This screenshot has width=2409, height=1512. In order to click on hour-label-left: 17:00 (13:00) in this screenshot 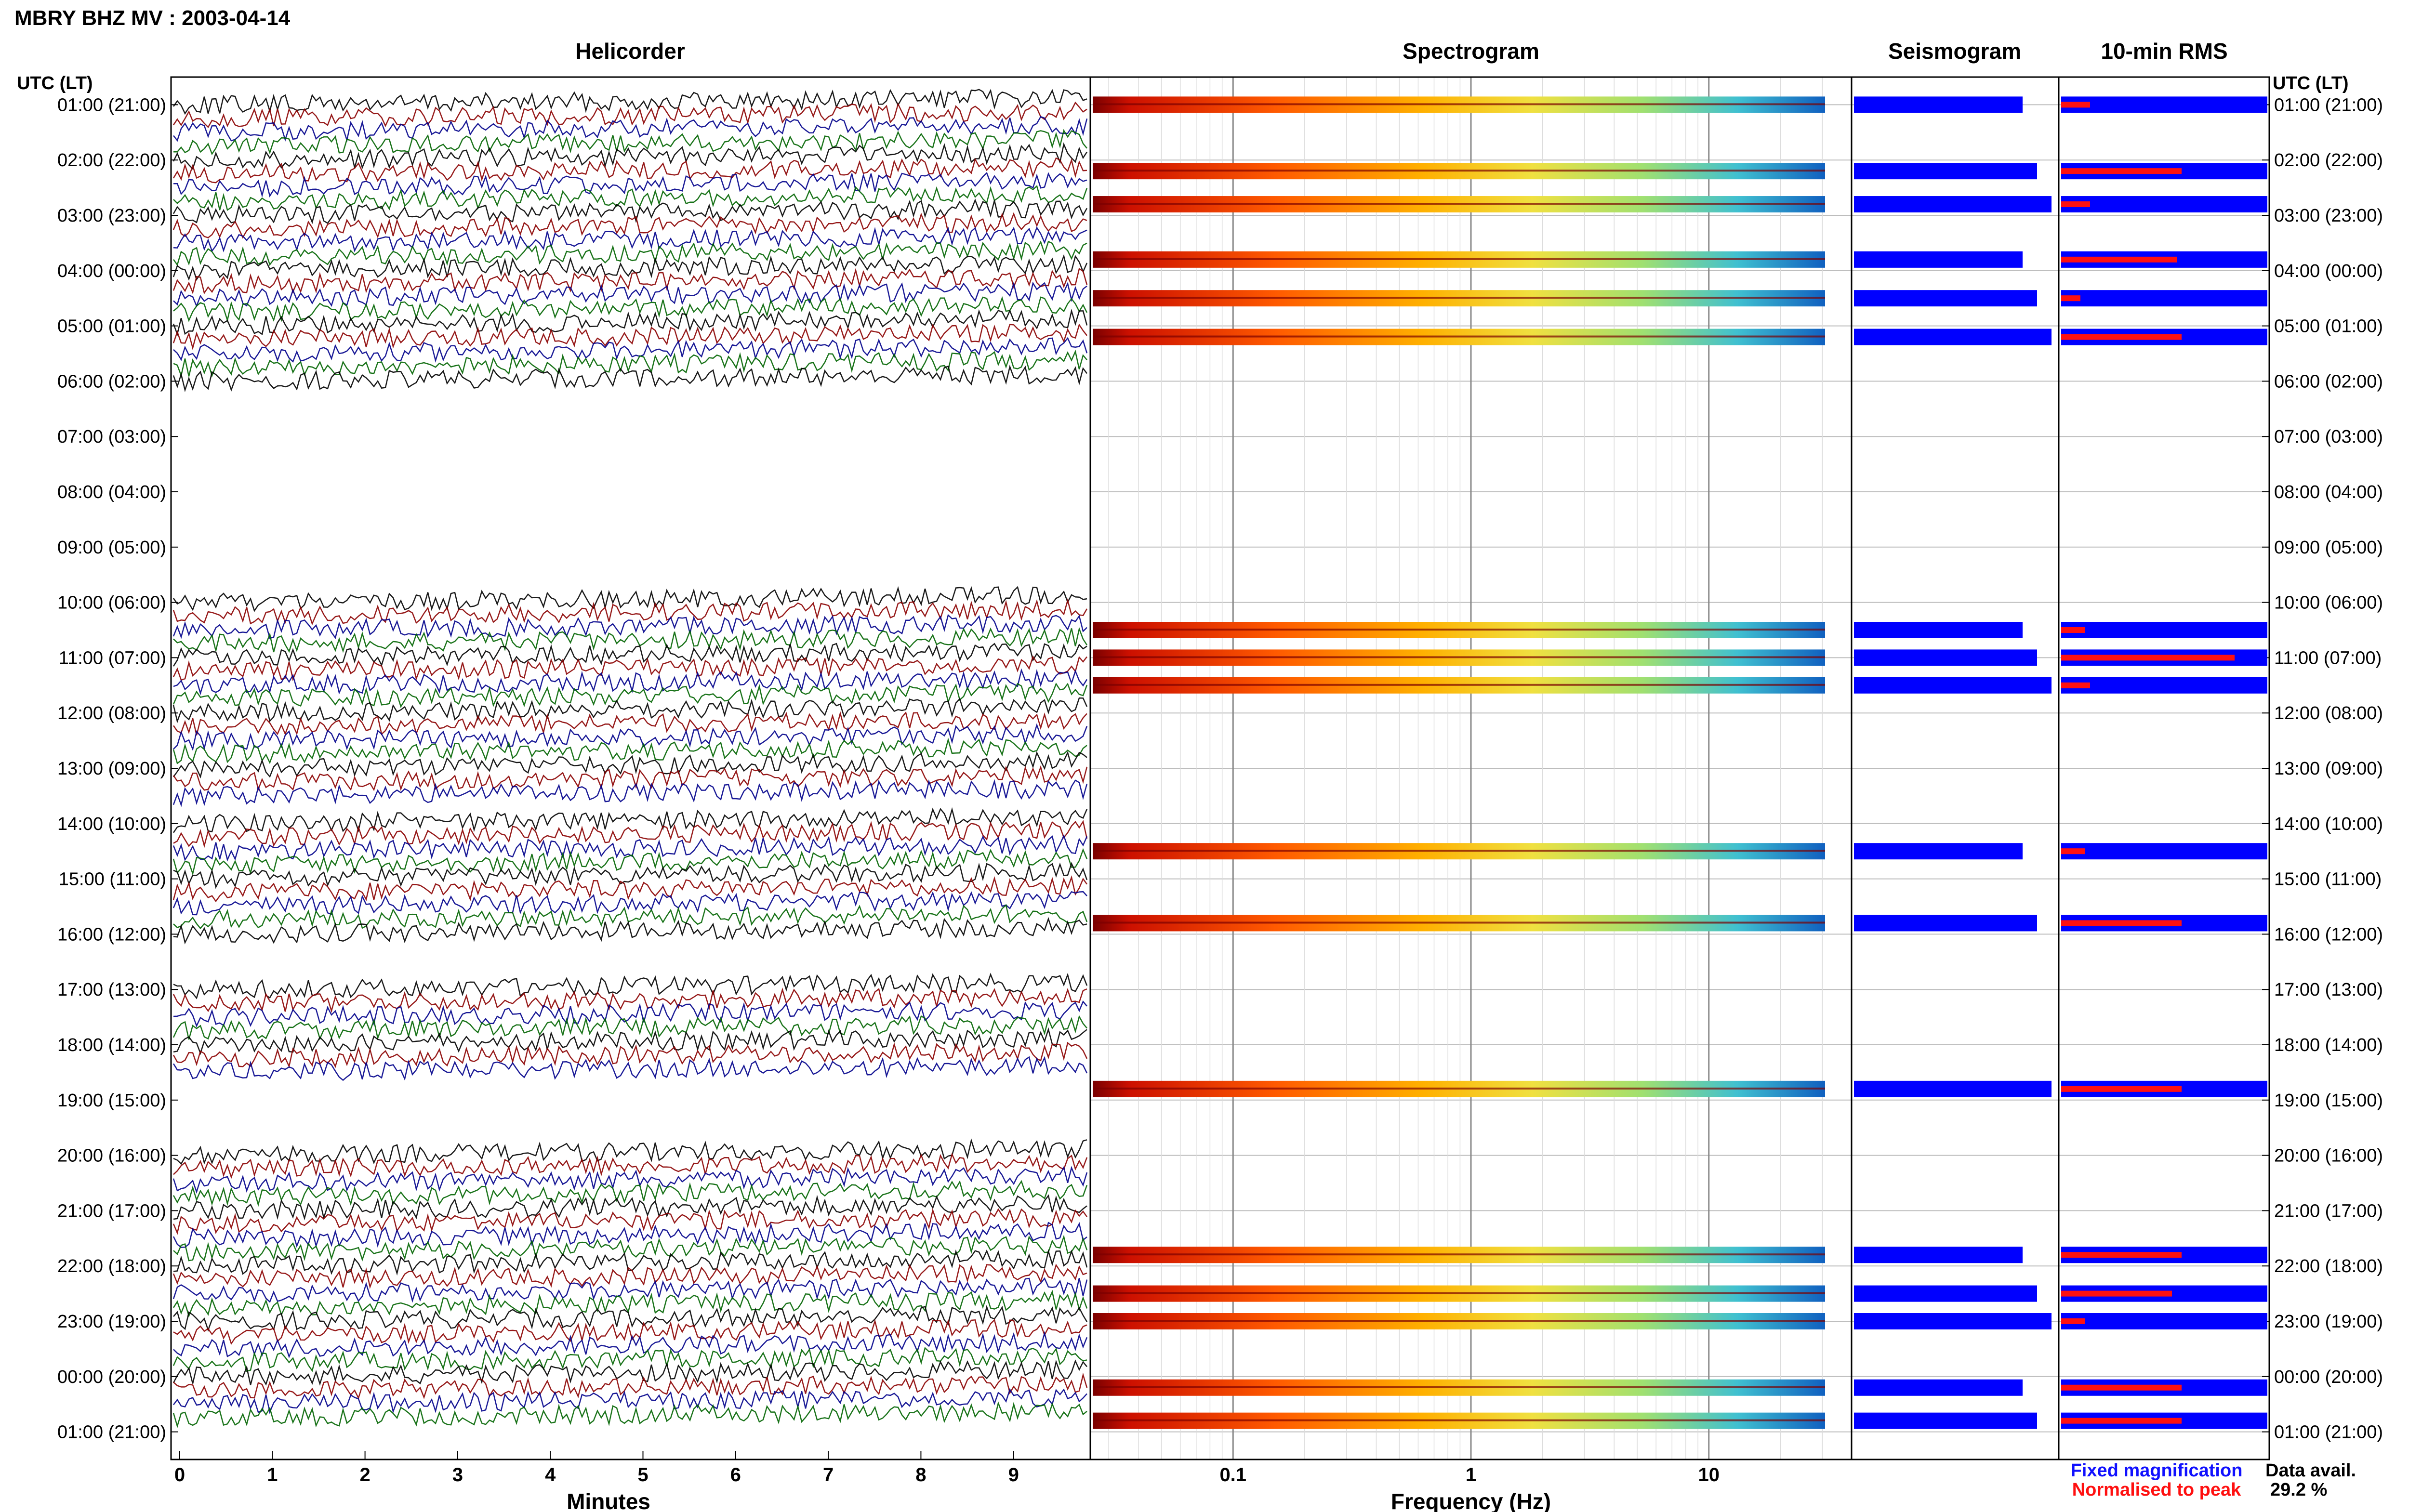, I will do `click(111, 990)`.